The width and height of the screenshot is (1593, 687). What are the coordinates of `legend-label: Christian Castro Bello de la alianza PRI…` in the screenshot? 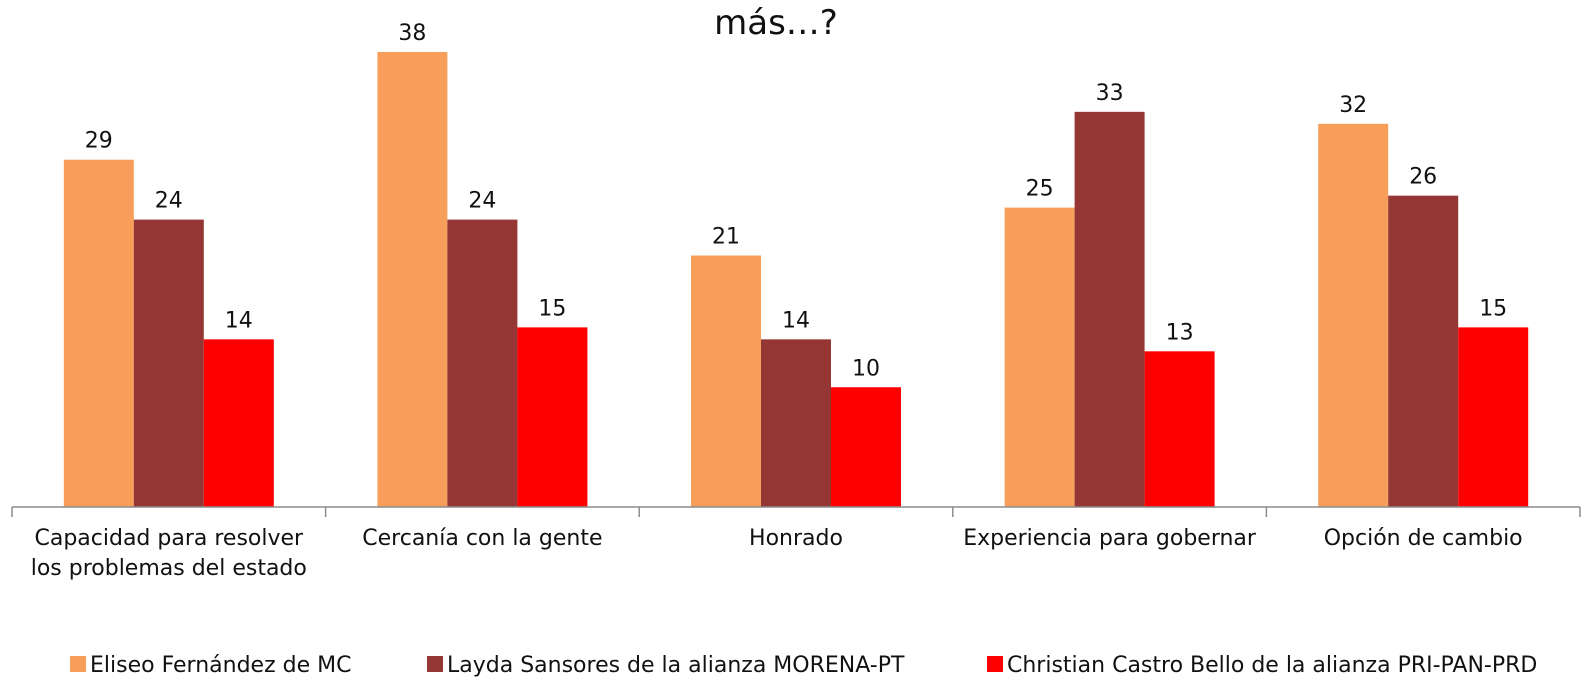 It's located at (1272, 665).